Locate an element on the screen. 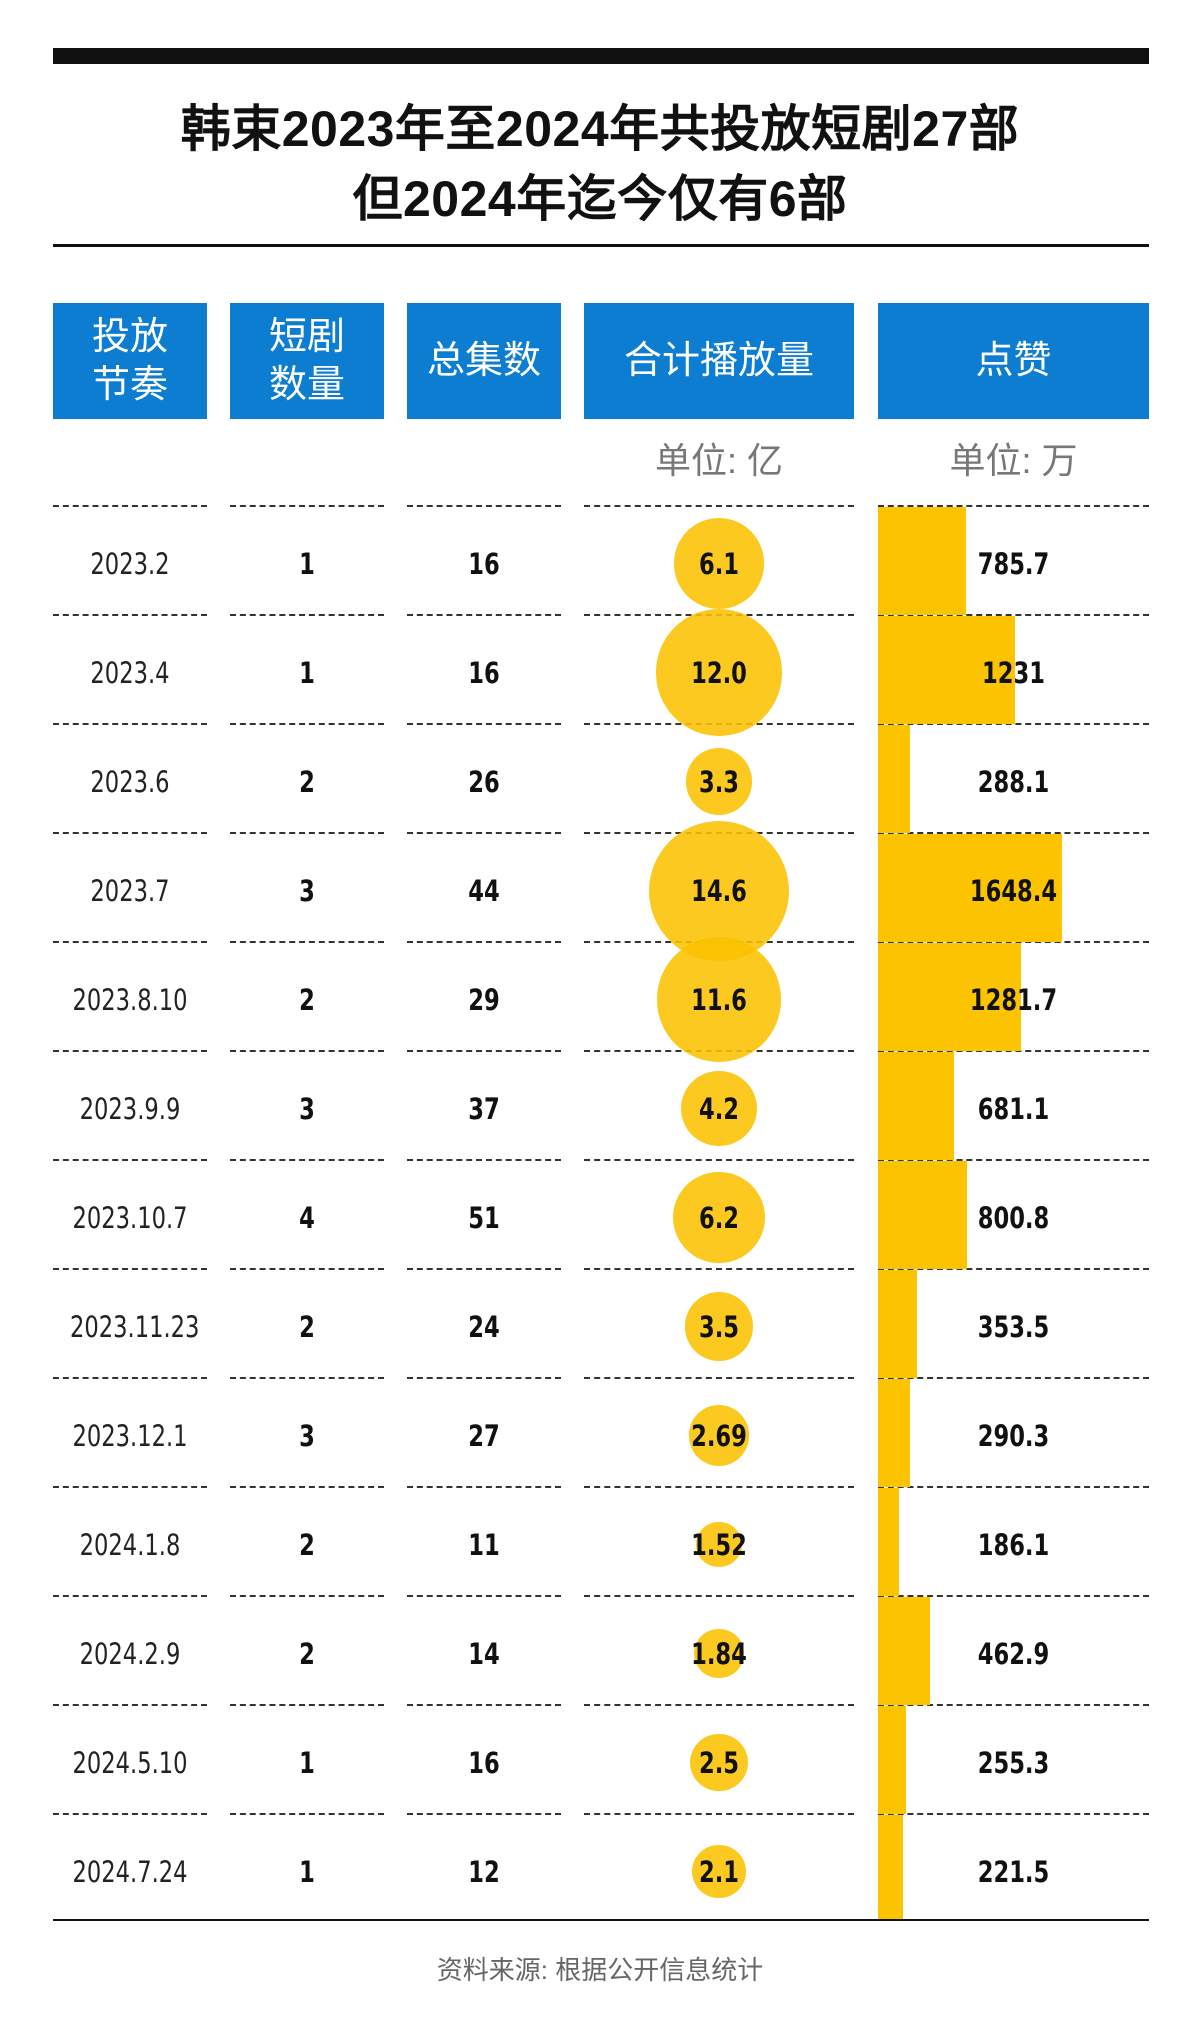 The image size is (1200, 2039). header-count-line-2: 数量 is located at coordinates (306, 385).